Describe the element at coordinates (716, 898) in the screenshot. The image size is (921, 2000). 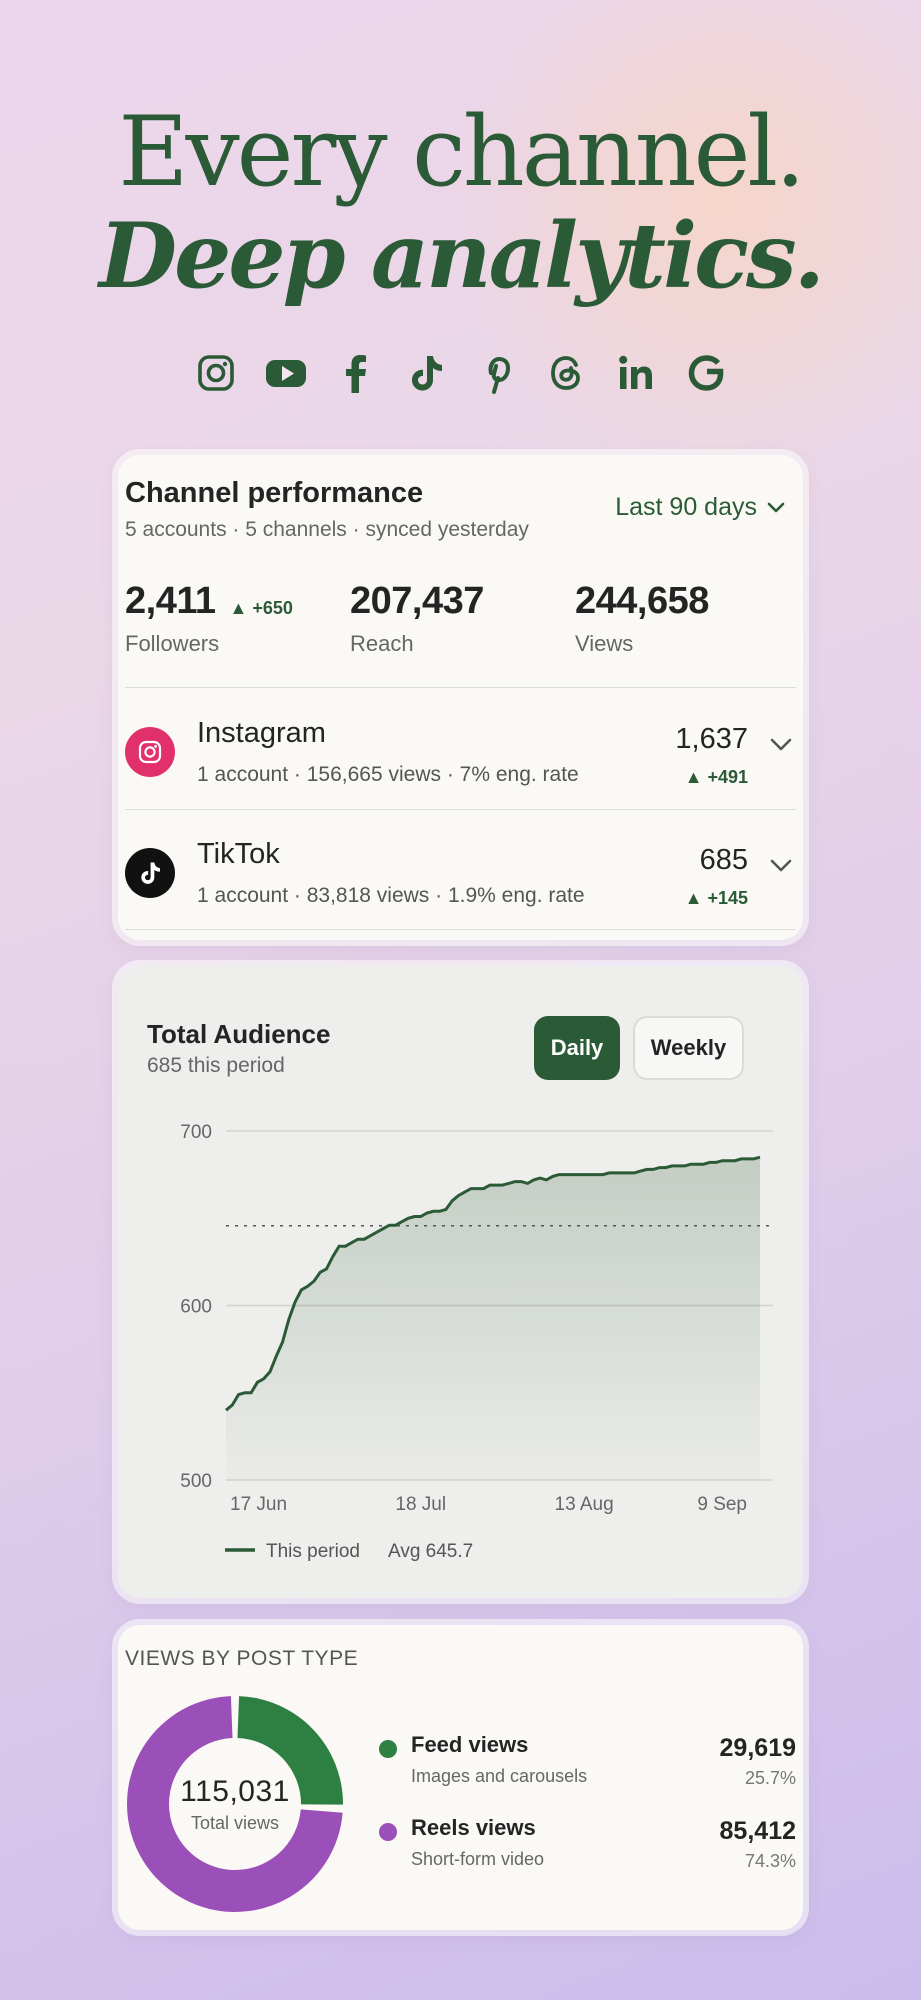
I see `channel-delta: ▲ +145` at that location.